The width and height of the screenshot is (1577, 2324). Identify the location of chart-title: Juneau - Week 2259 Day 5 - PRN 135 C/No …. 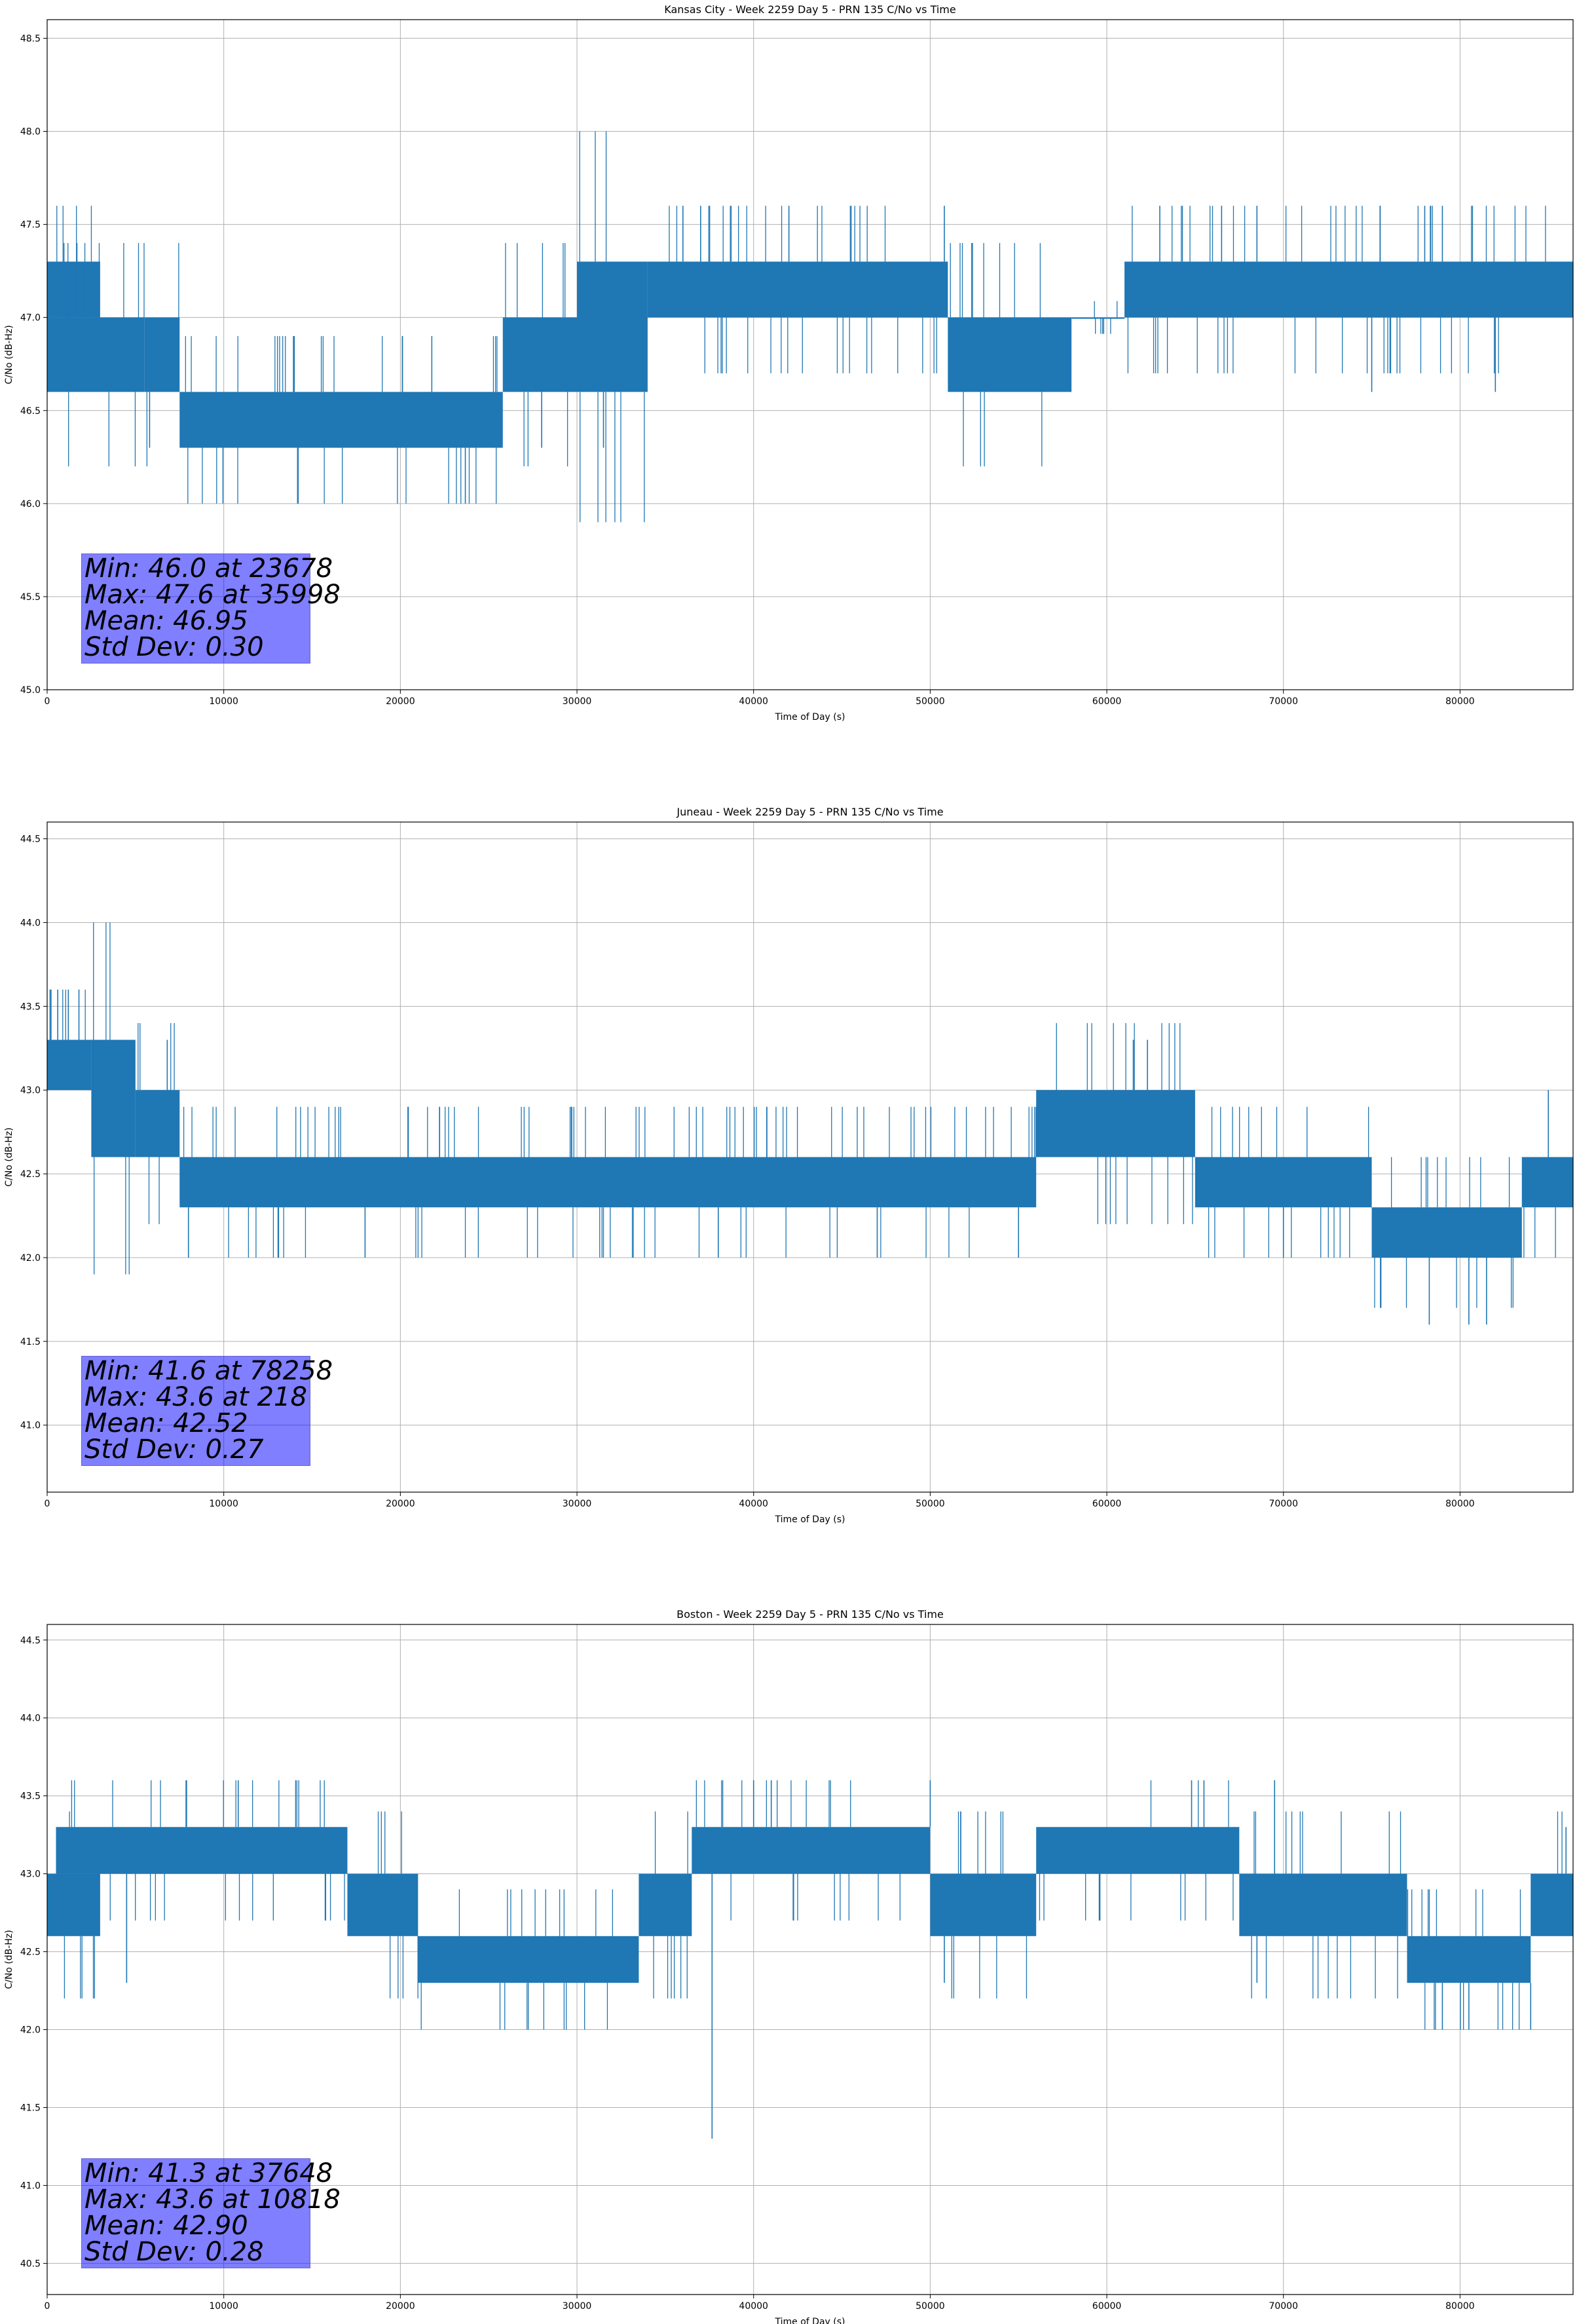
(809, 812).